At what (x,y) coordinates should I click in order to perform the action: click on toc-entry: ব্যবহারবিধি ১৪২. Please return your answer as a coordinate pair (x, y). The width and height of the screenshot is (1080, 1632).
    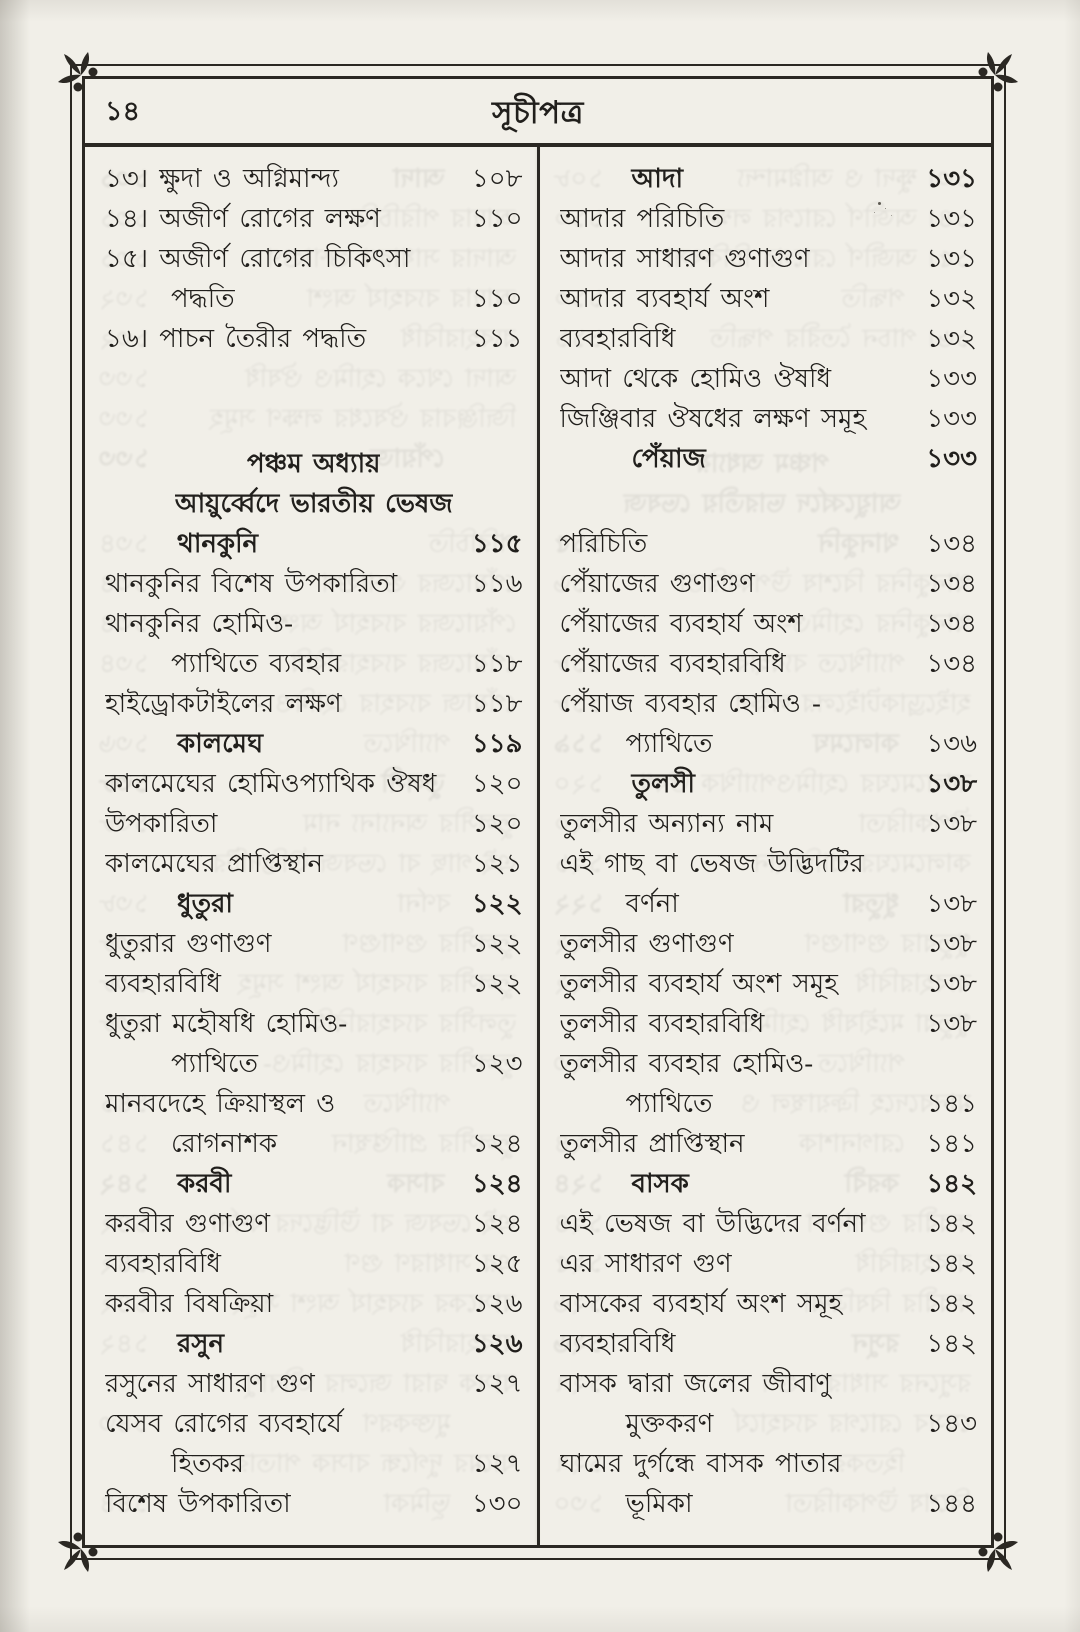
    Looking at the image, I should click on (769, 1344).